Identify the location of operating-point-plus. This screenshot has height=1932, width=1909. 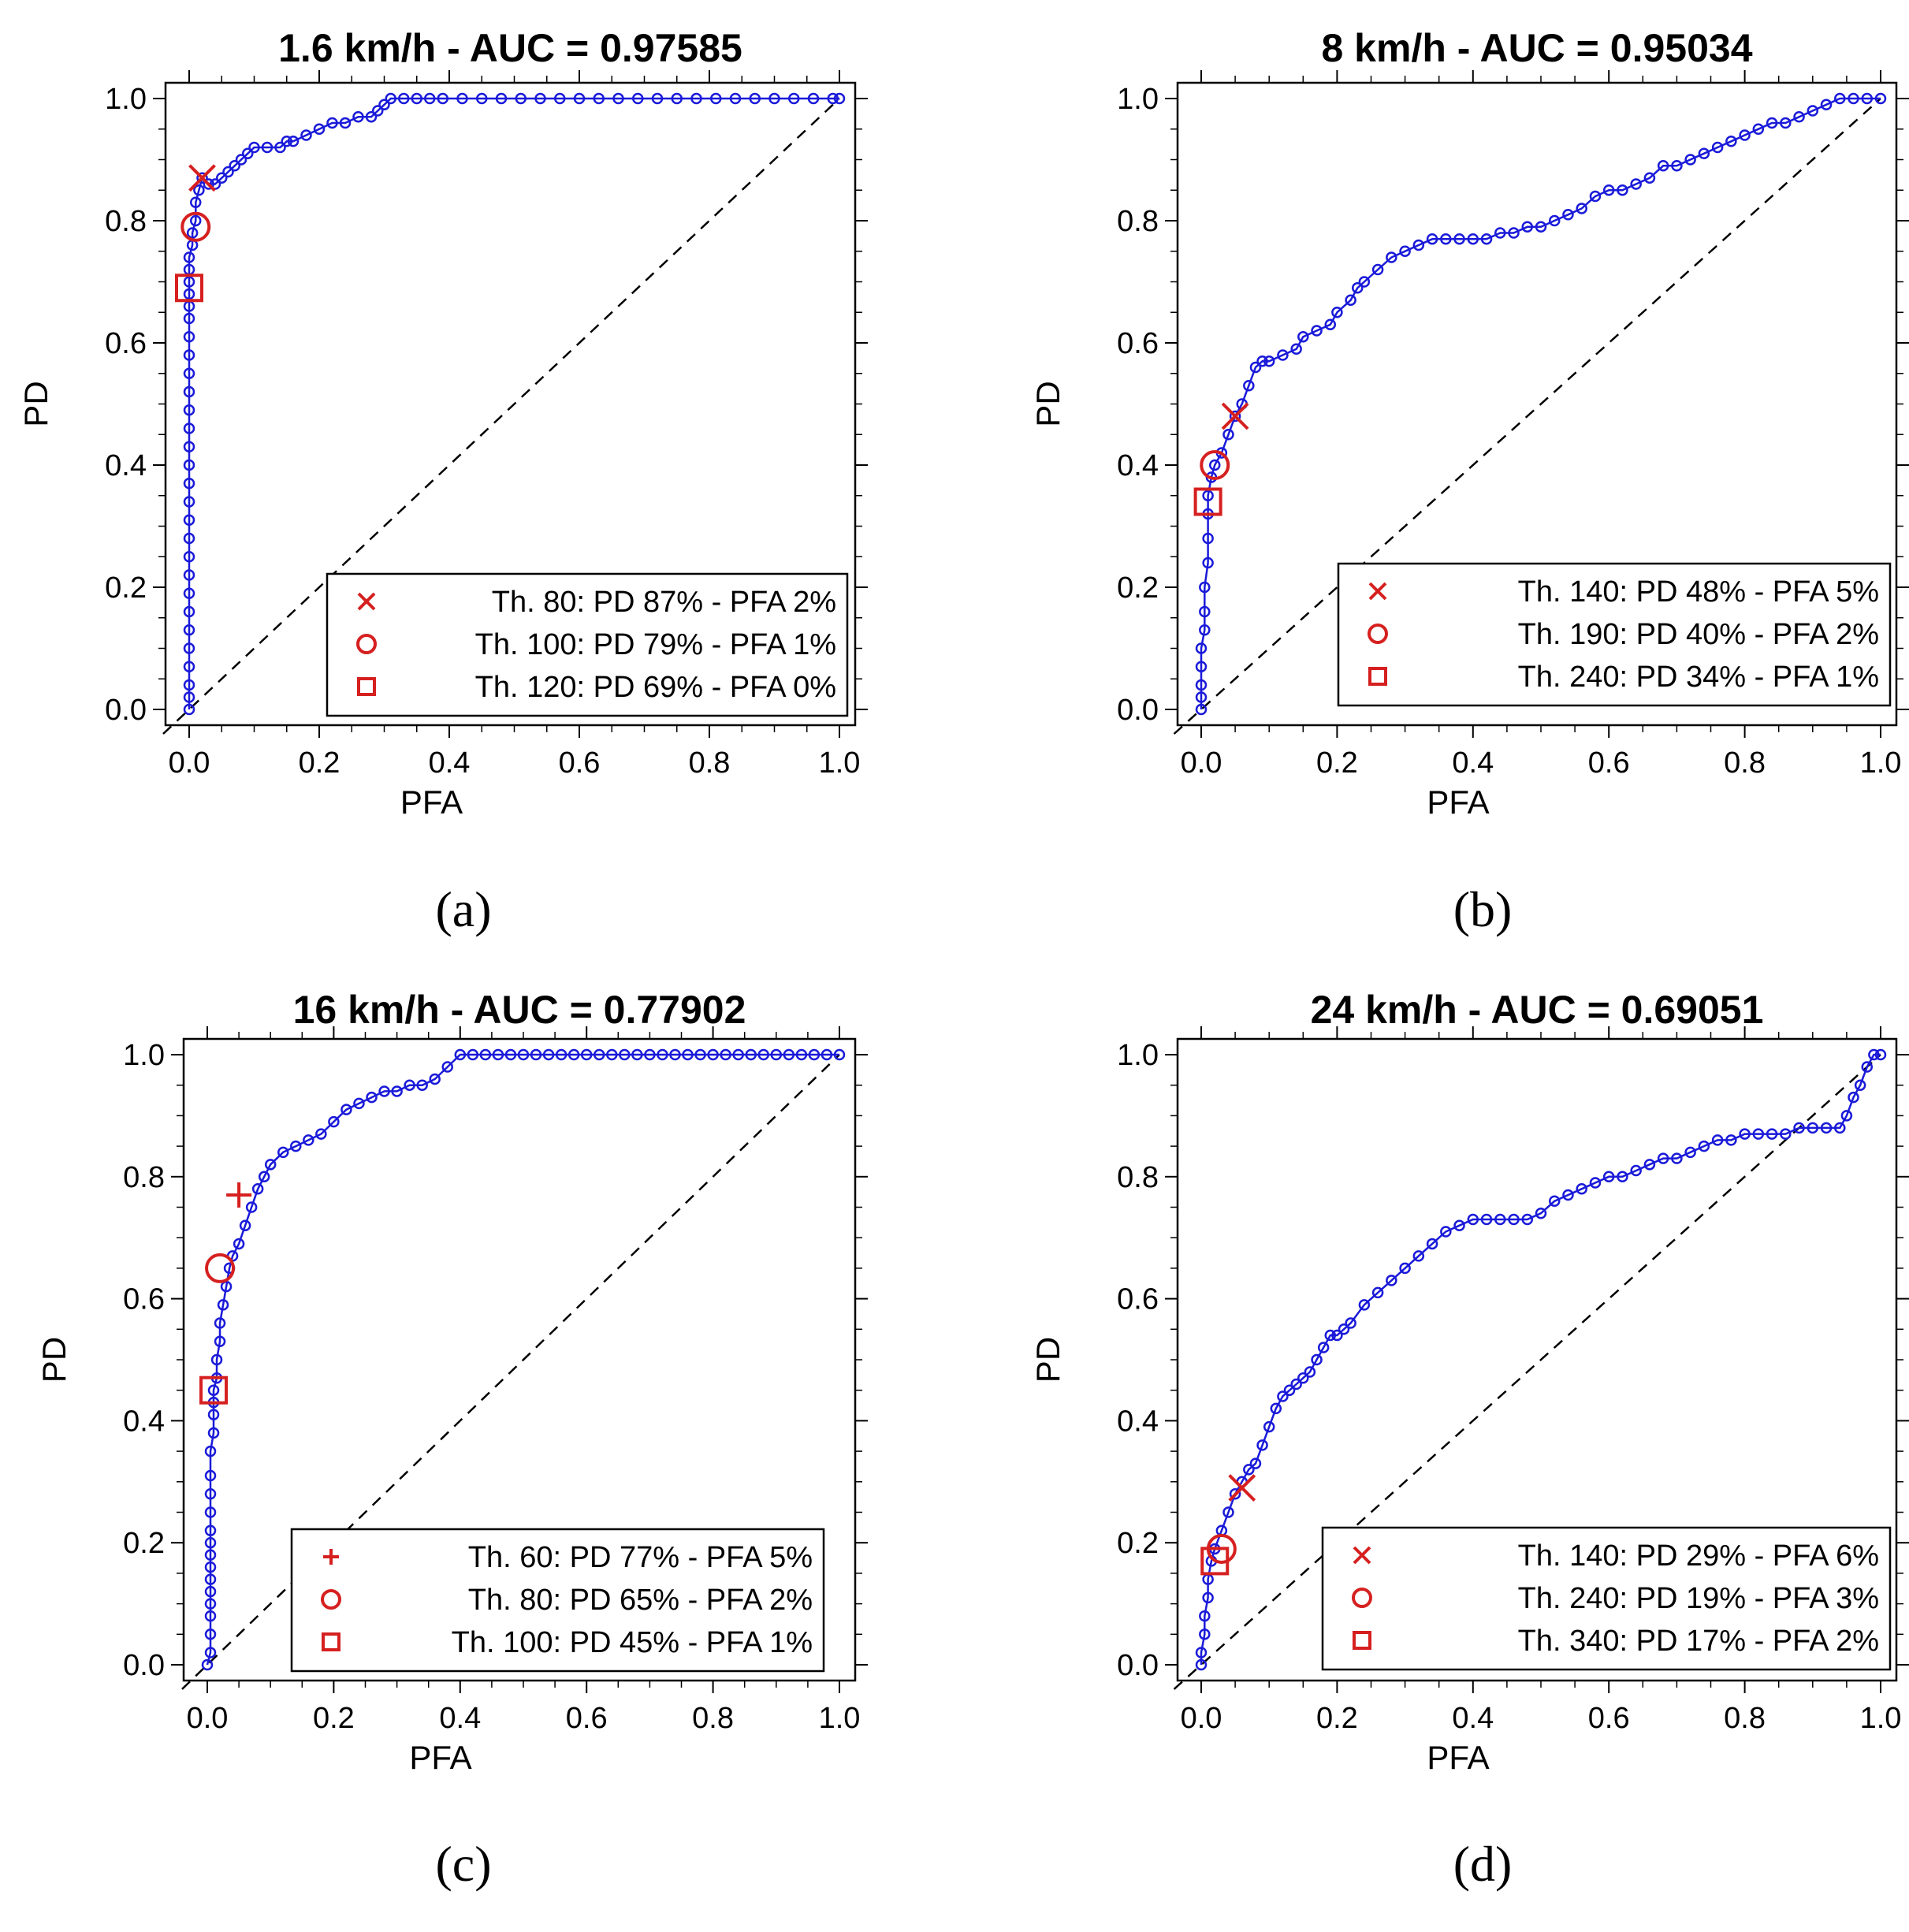
(239, 1195).